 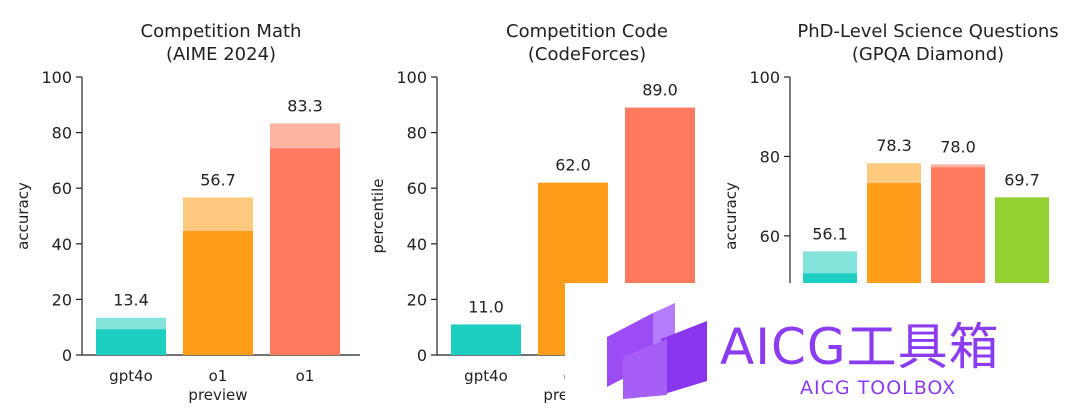 I want to click on chart-title: (AIME 2024), so click(x=221, y=54).